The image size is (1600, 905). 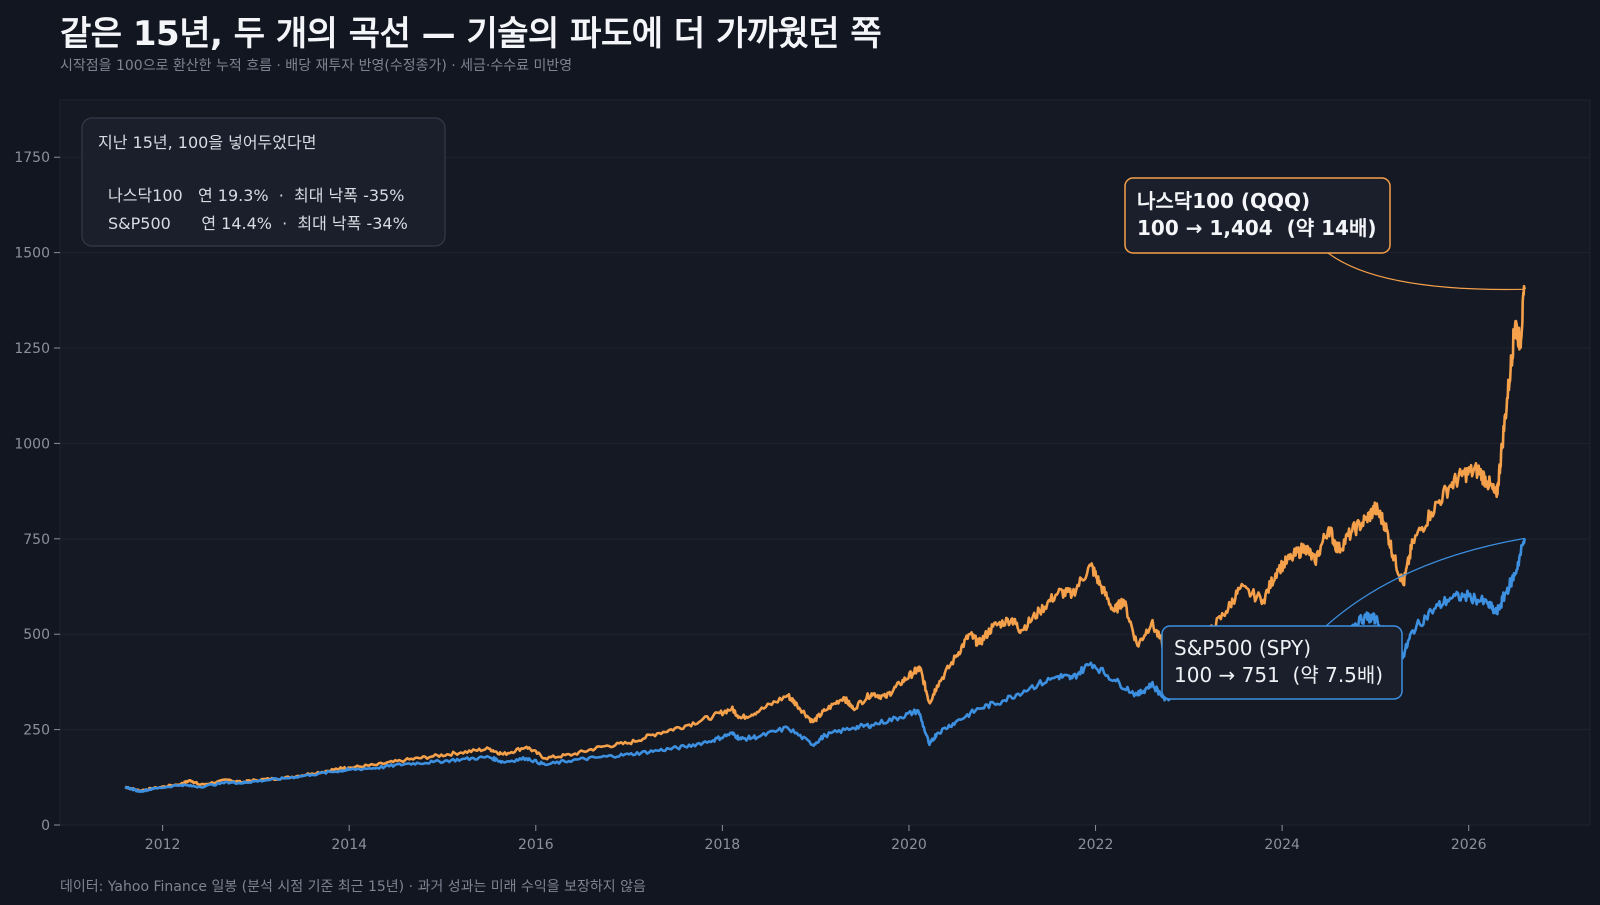 What do you see at coordinates (32, 349) in the screenshot?
I see `y-tick-label: 1250` at bounding box center [32, 349].